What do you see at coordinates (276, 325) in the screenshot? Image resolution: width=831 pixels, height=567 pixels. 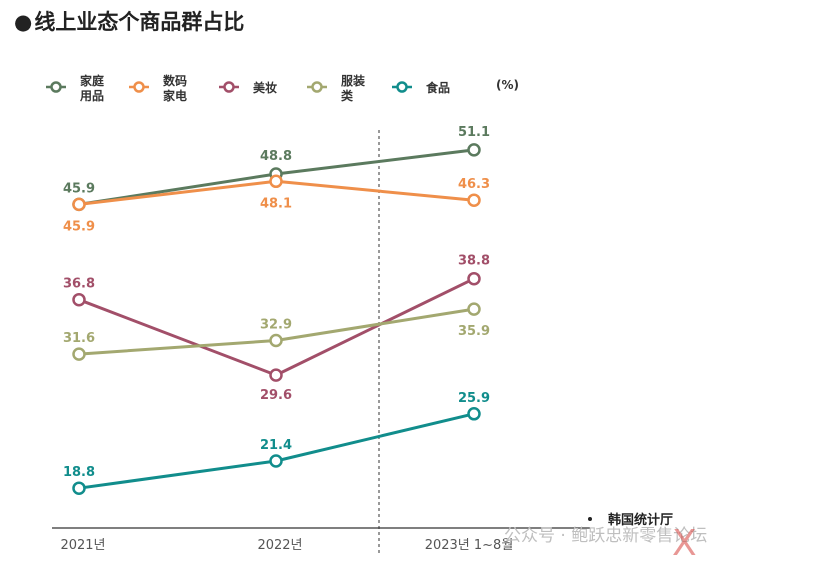 I see `data-label-3-1: 32.9` at bounding box center [276, 325].